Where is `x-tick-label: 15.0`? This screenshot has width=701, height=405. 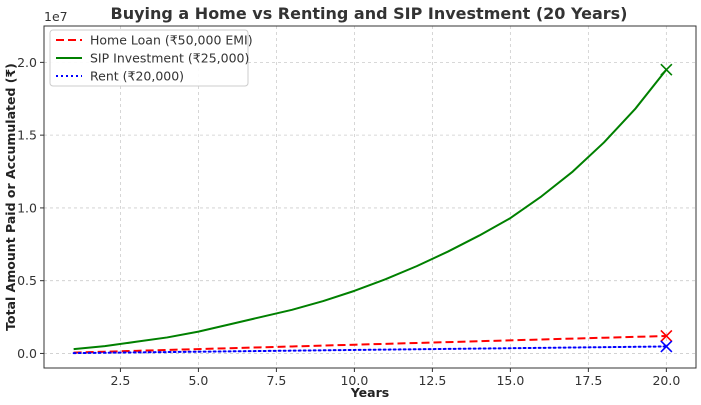
x-tick-label: 15.0 is located at coordinates (510, 380).